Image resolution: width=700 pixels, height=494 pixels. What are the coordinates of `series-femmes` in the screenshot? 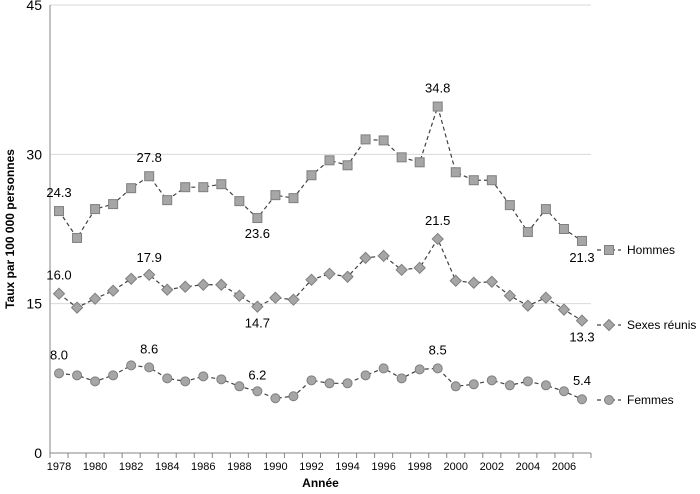 It's located at (320, 382).